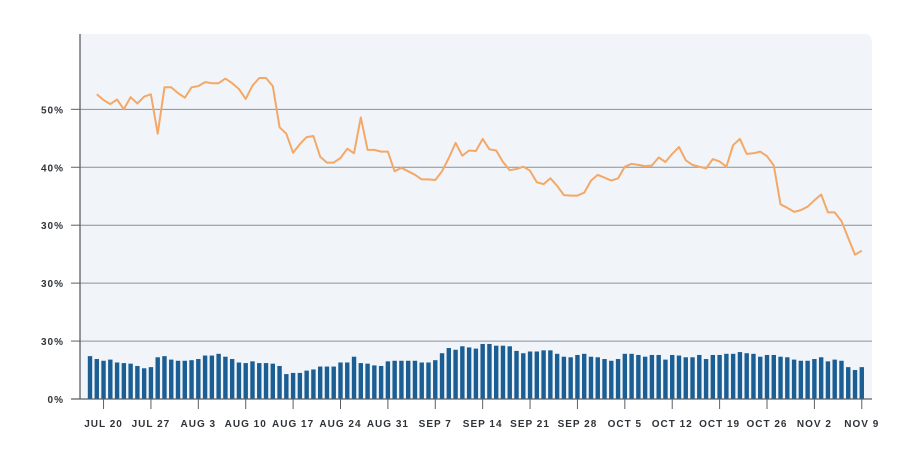 The height and width of the screenshot is (457, 915). Describe the element at coordinates (52, 110) in the screenshot. I see `y-tick-label: 50%` at that location.